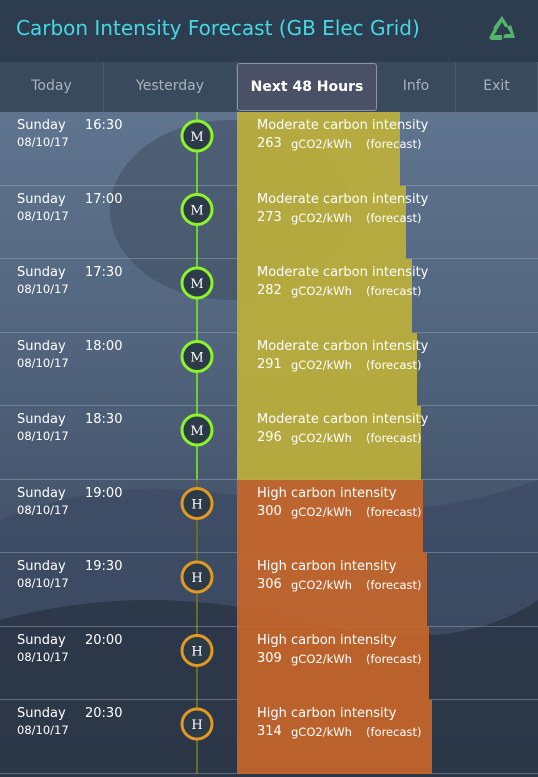  I want to click on time: 17:30, so click(104, 272).